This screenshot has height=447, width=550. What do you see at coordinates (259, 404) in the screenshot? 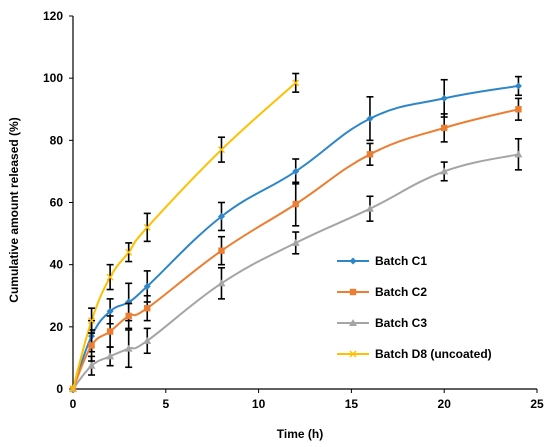
I see `x-tick-label: 10` at bounding box center [259, 404].